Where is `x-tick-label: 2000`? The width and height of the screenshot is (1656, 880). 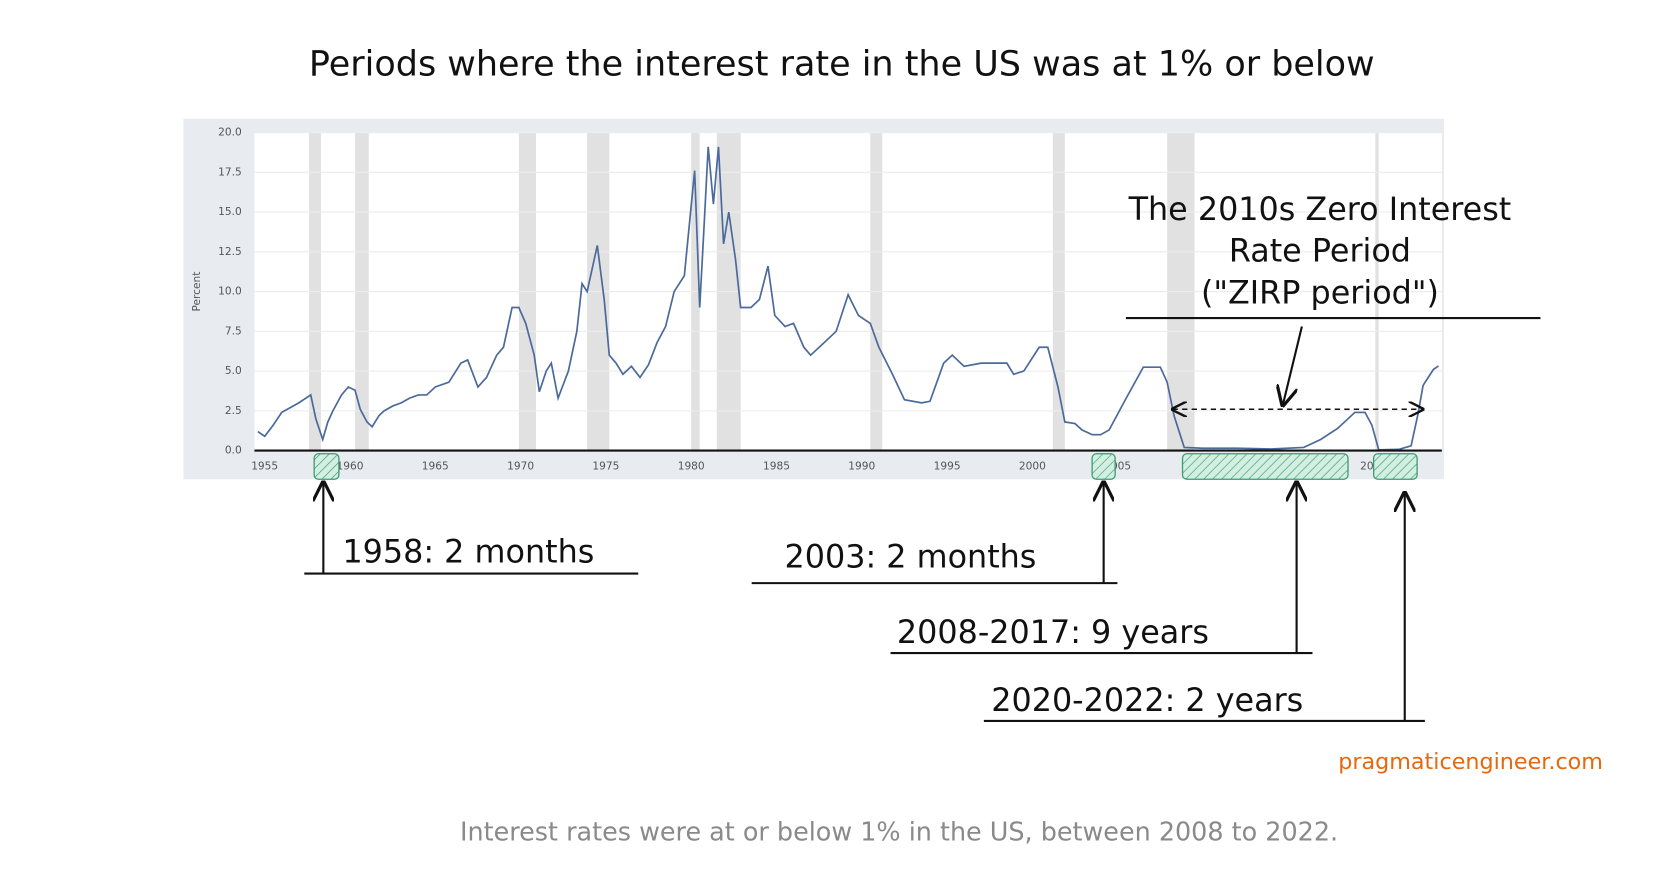 x-tick-label: 2000 is located at coordinates (1032, 467).